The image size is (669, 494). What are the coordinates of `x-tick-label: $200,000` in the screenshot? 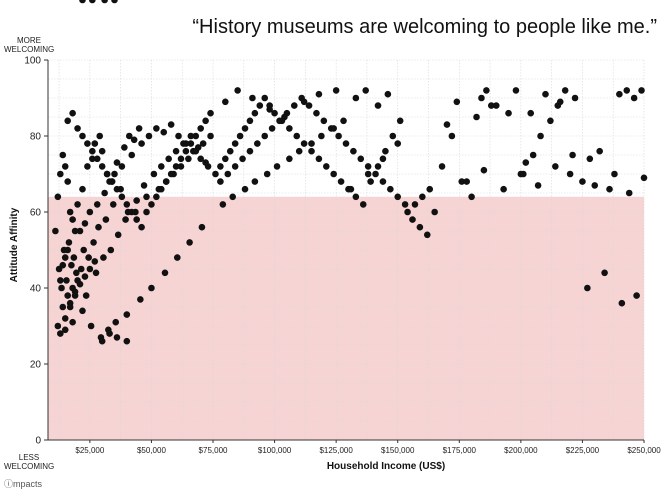 It's located at (521, 450).